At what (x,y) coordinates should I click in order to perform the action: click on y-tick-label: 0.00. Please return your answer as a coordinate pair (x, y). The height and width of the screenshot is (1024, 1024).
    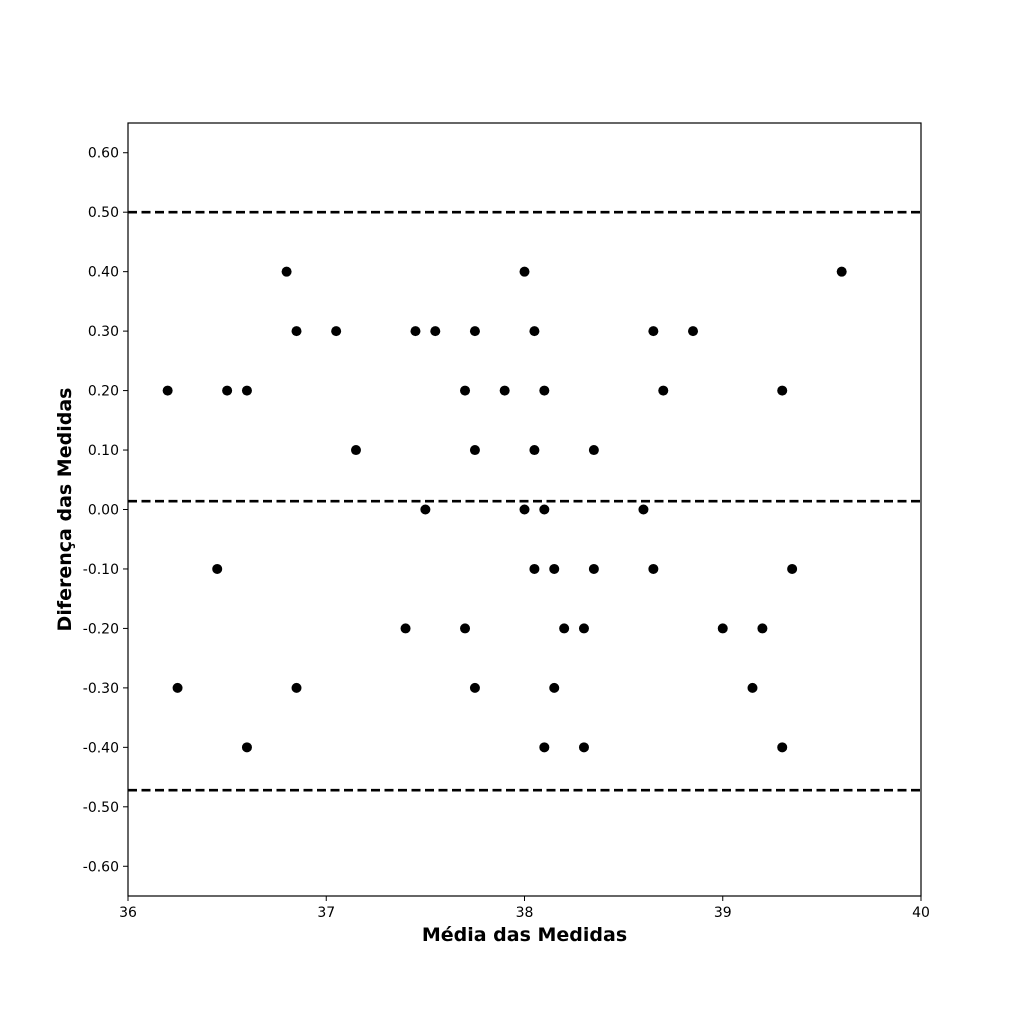
    Looking at the image, I should click on (103, 511).